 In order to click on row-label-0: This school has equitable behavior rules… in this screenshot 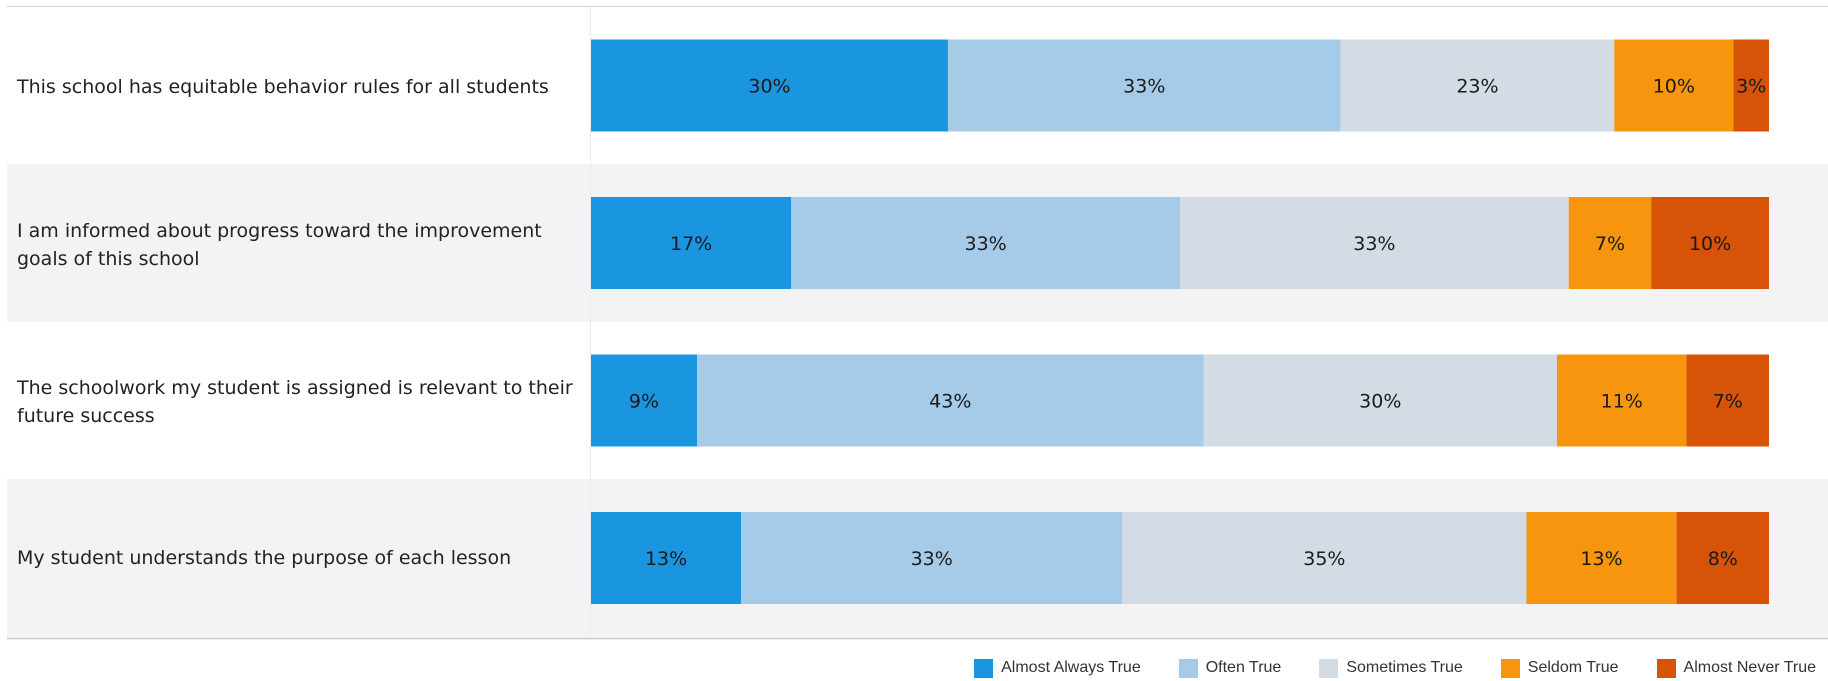, I will do `click(283, 87)`.